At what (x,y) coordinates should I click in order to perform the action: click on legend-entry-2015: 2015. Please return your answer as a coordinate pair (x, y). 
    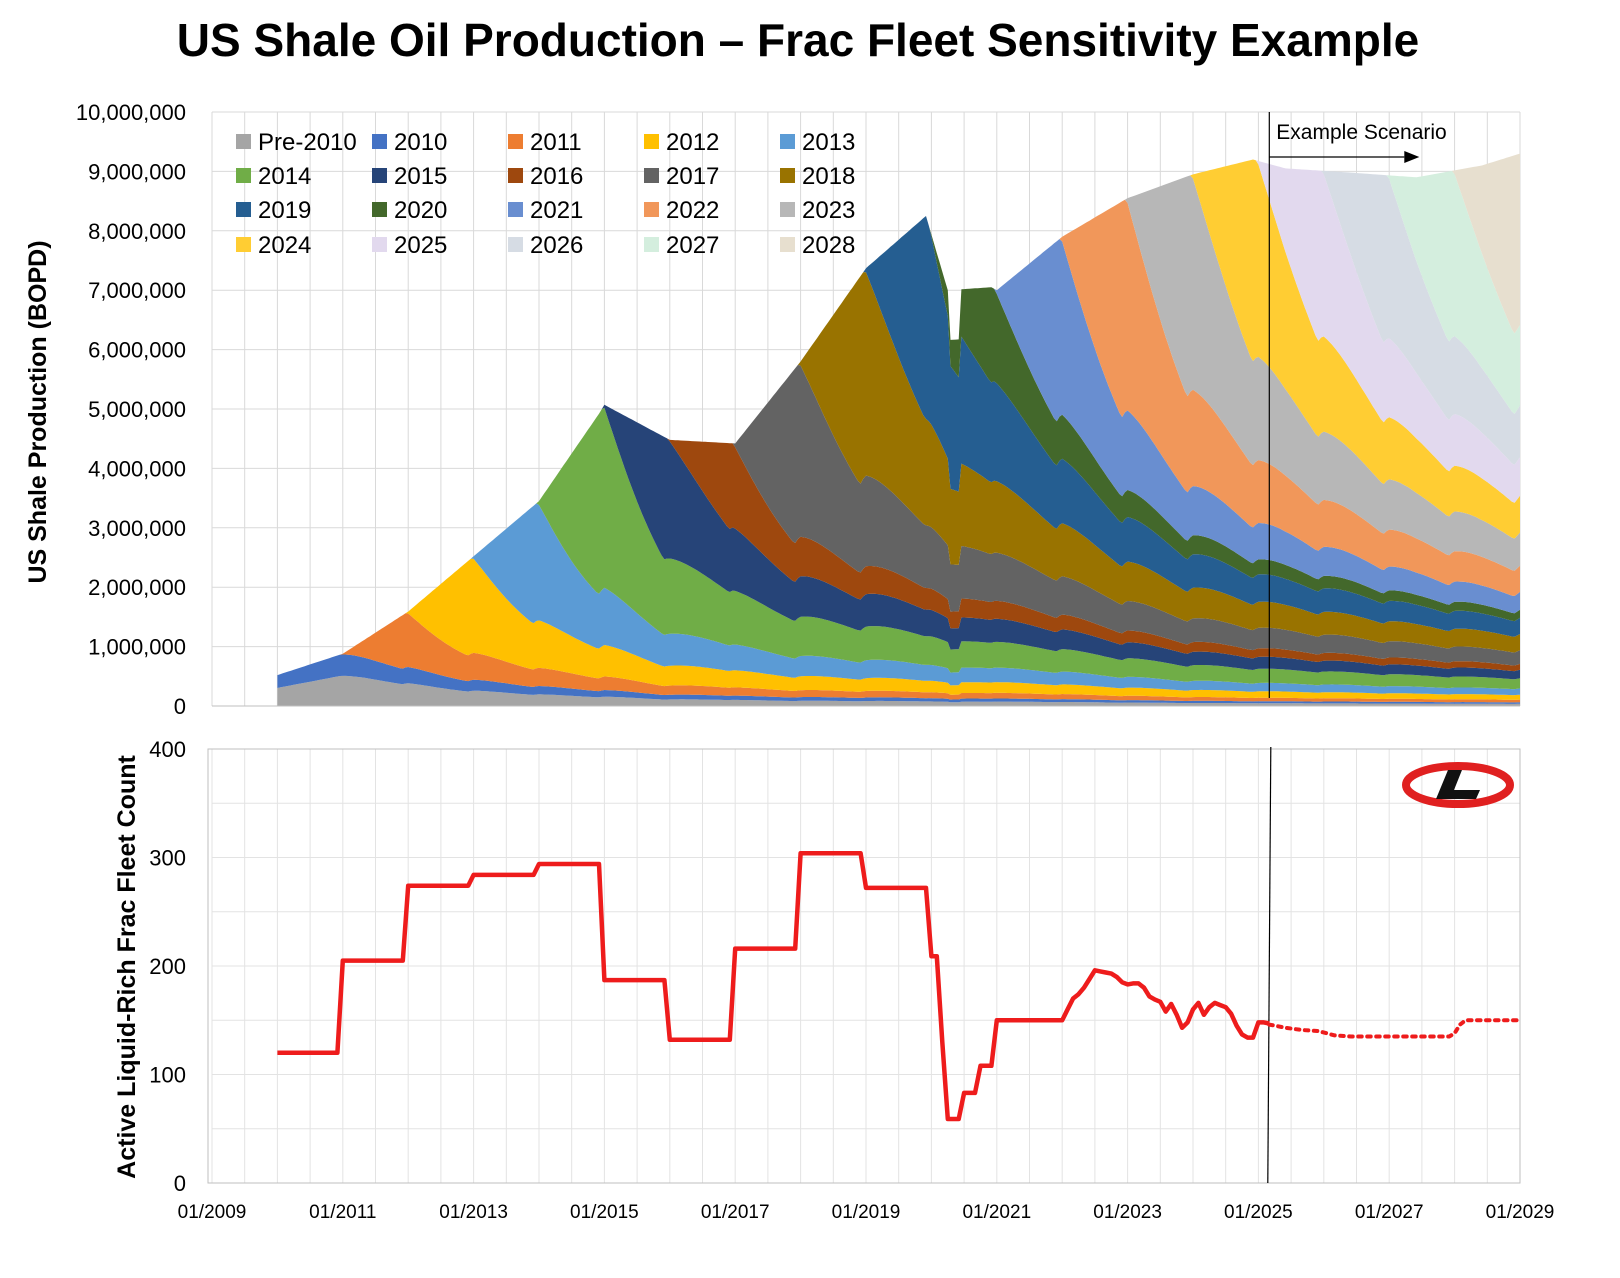
    Looking at the image, I should click on (409, 176).